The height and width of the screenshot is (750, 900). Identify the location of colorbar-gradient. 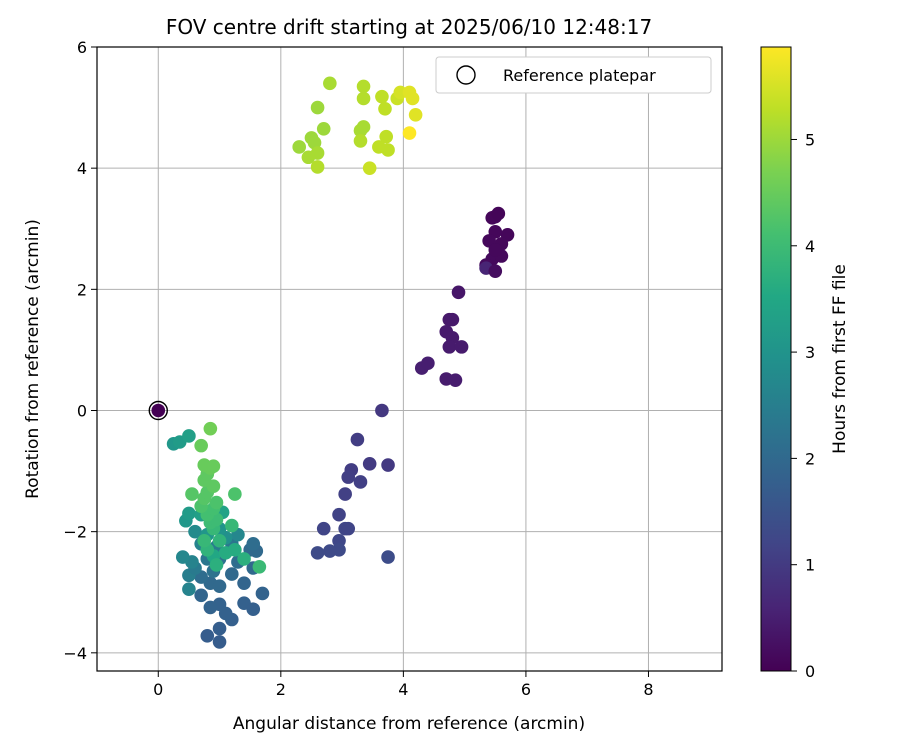
(776, 359).